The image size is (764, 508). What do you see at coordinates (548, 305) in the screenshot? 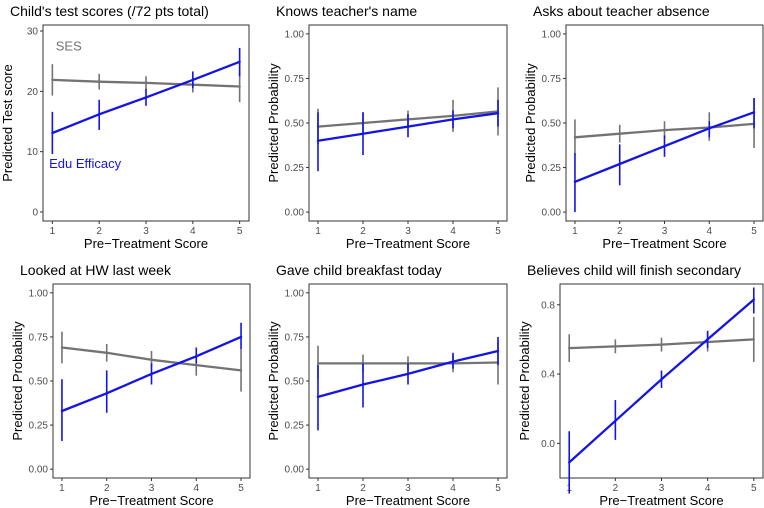
I see `y-tick-label: 0.8` at bounding box center [548, 305].